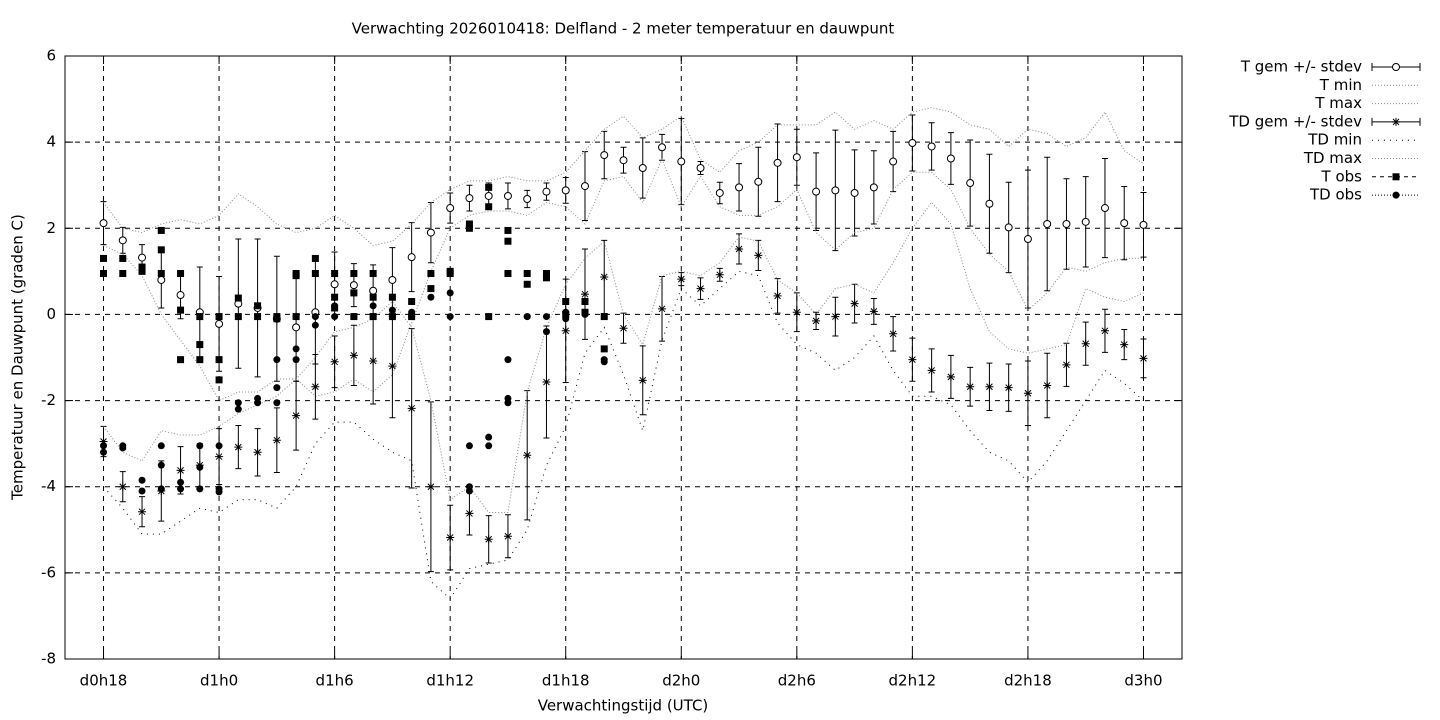  Describe the element at coordinates (1338, 103) in the screenshot. I see `legend-label: T max` at that location.